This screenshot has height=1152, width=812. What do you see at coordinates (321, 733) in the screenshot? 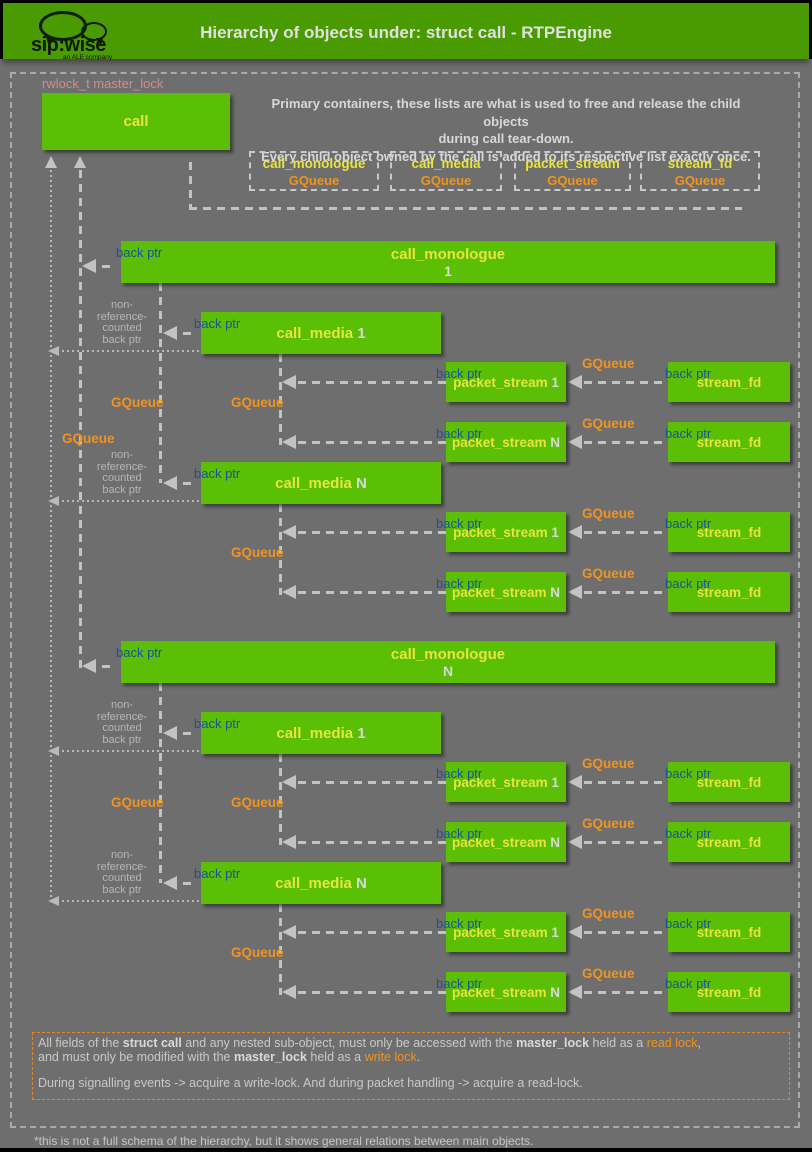
I see `media-box-2-1: call_media 1` at bounding box center [321, 733].